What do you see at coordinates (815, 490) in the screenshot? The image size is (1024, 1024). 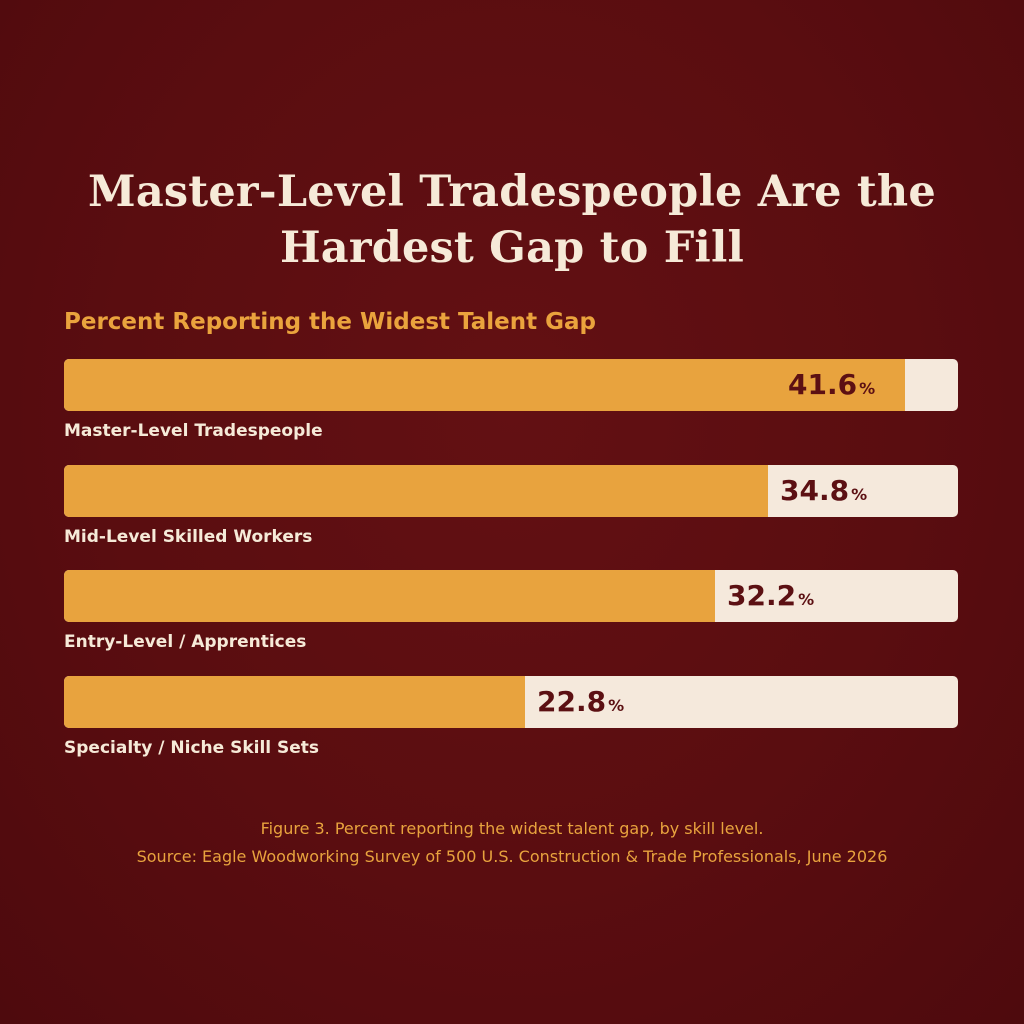 I see `bar-value-number: 34.8` at bounding box center [815, 490].